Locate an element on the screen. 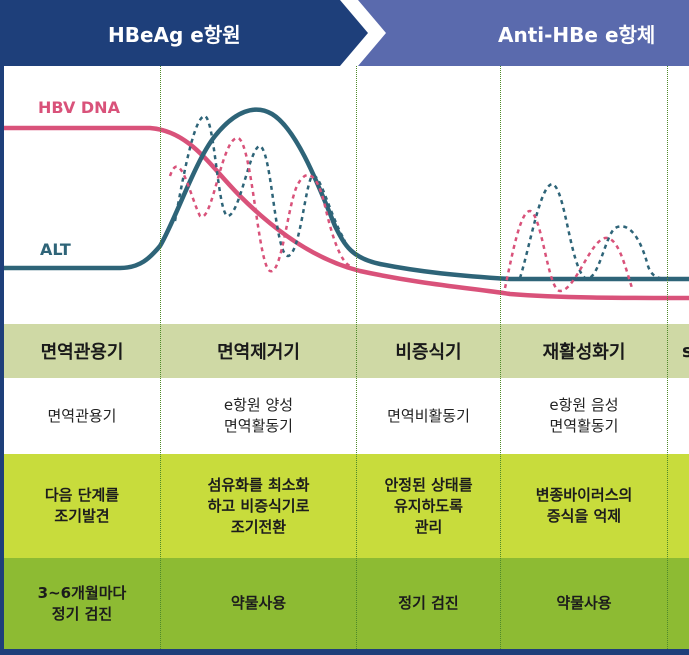 This screenshot has height=655, width=689. alt-label: ALT is located at coordinates (55, 249).